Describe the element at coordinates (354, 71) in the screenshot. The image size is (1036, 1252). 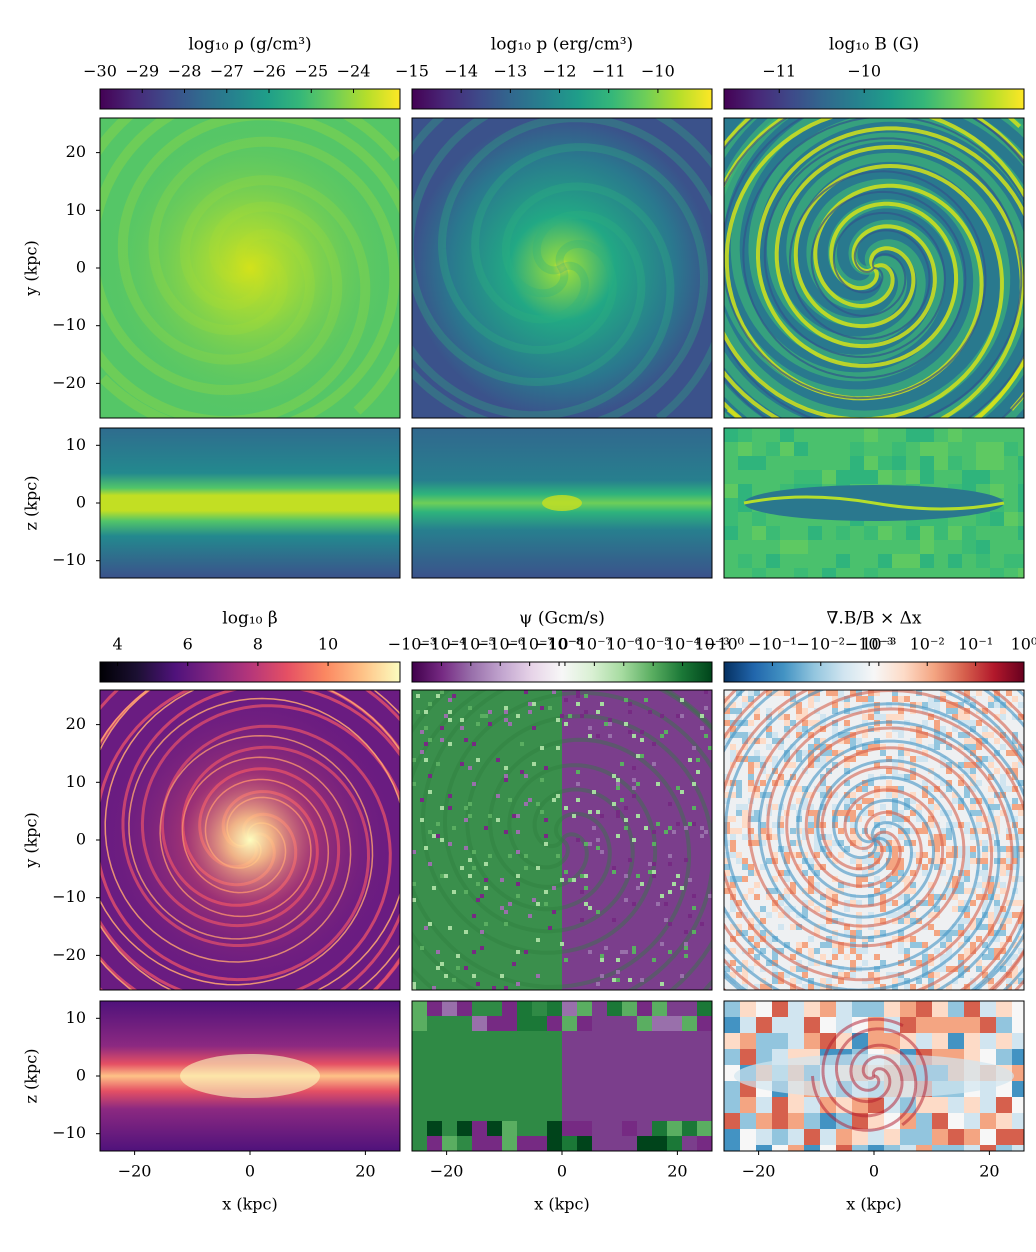
I see `colorbar-tick-label: −24` at that location.